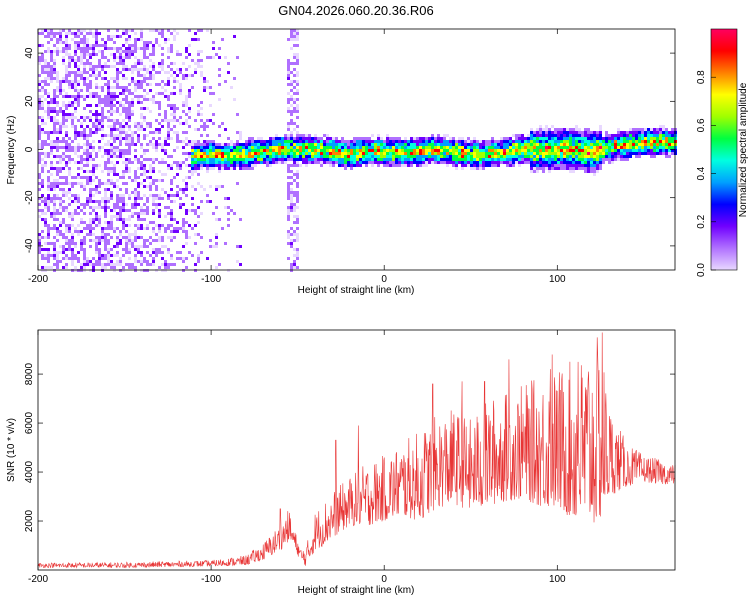 The height and width of the screenshot is (600, 750). Describe the element at coordinates (701, 270) in the screenshot. I see `colorbar-tick-label: 0.0` at that location.